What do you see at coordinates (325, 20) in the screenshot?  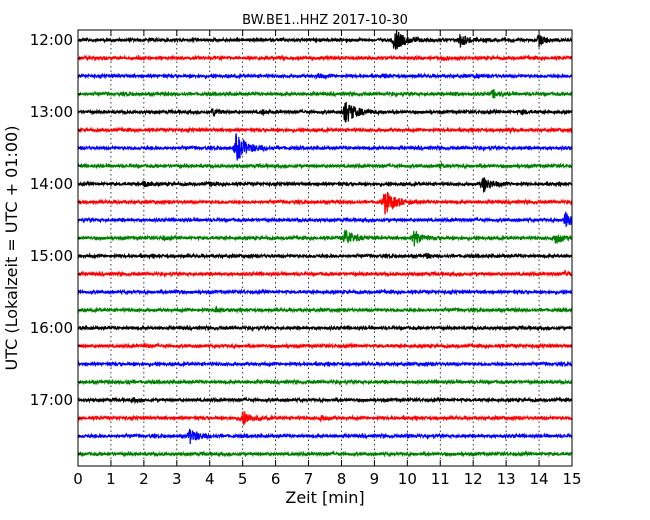 I see `chart-title: BW.BE1..HHZ 2017-10-30` at bounding box center [325, 20].